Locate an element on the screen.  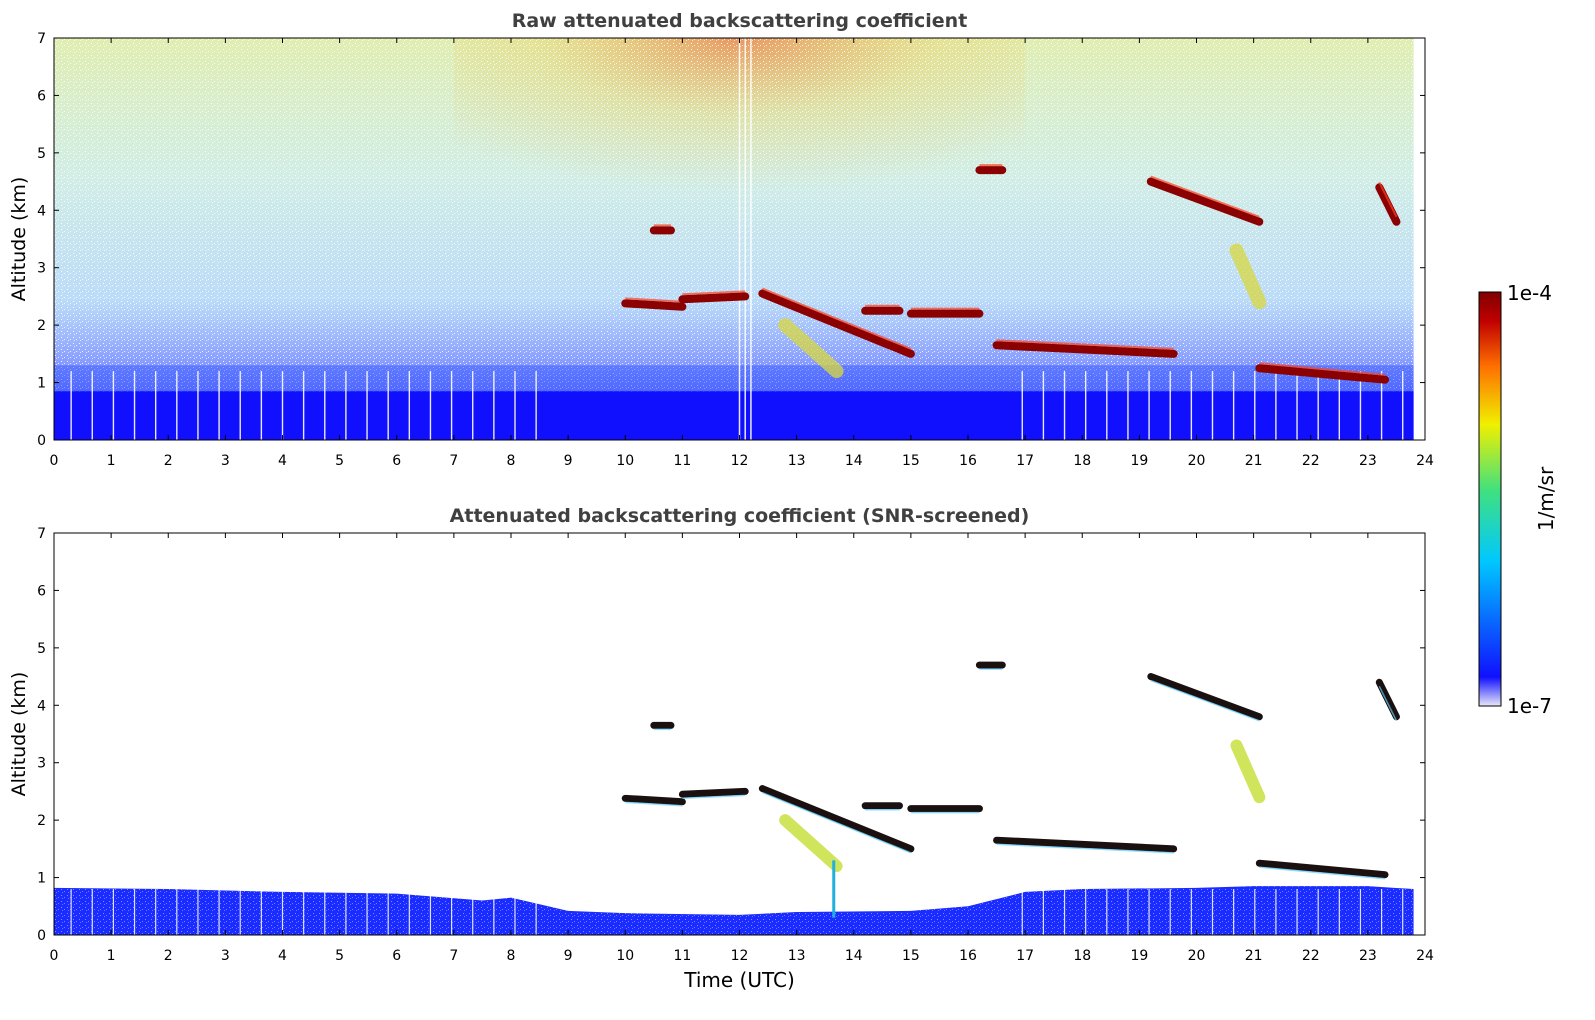
colorbar: 1e-4 1e-7 1/m/sr is located at coordinates (1518, 499).